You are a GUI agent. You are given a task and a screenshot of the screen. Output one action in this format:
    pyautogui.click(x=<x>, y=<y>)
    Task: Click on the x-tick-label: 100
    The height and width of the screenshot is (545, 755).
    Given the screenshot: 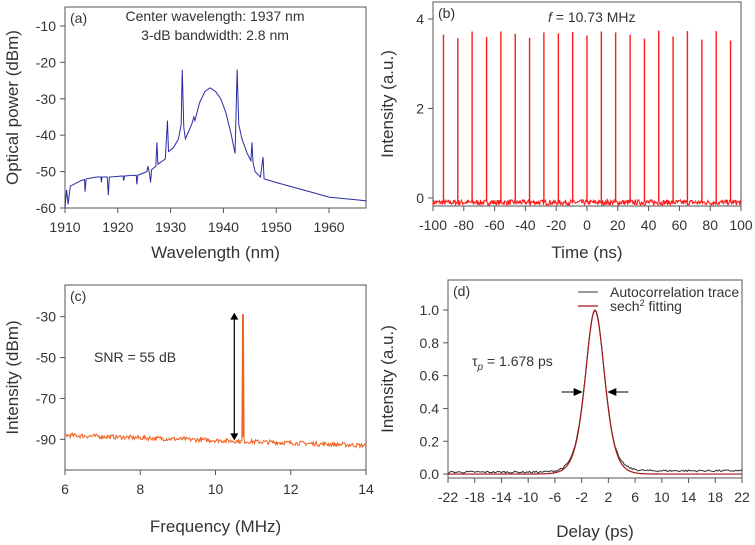 What is the action you would take?
    pyautogui.click(x=741, y=225)
    